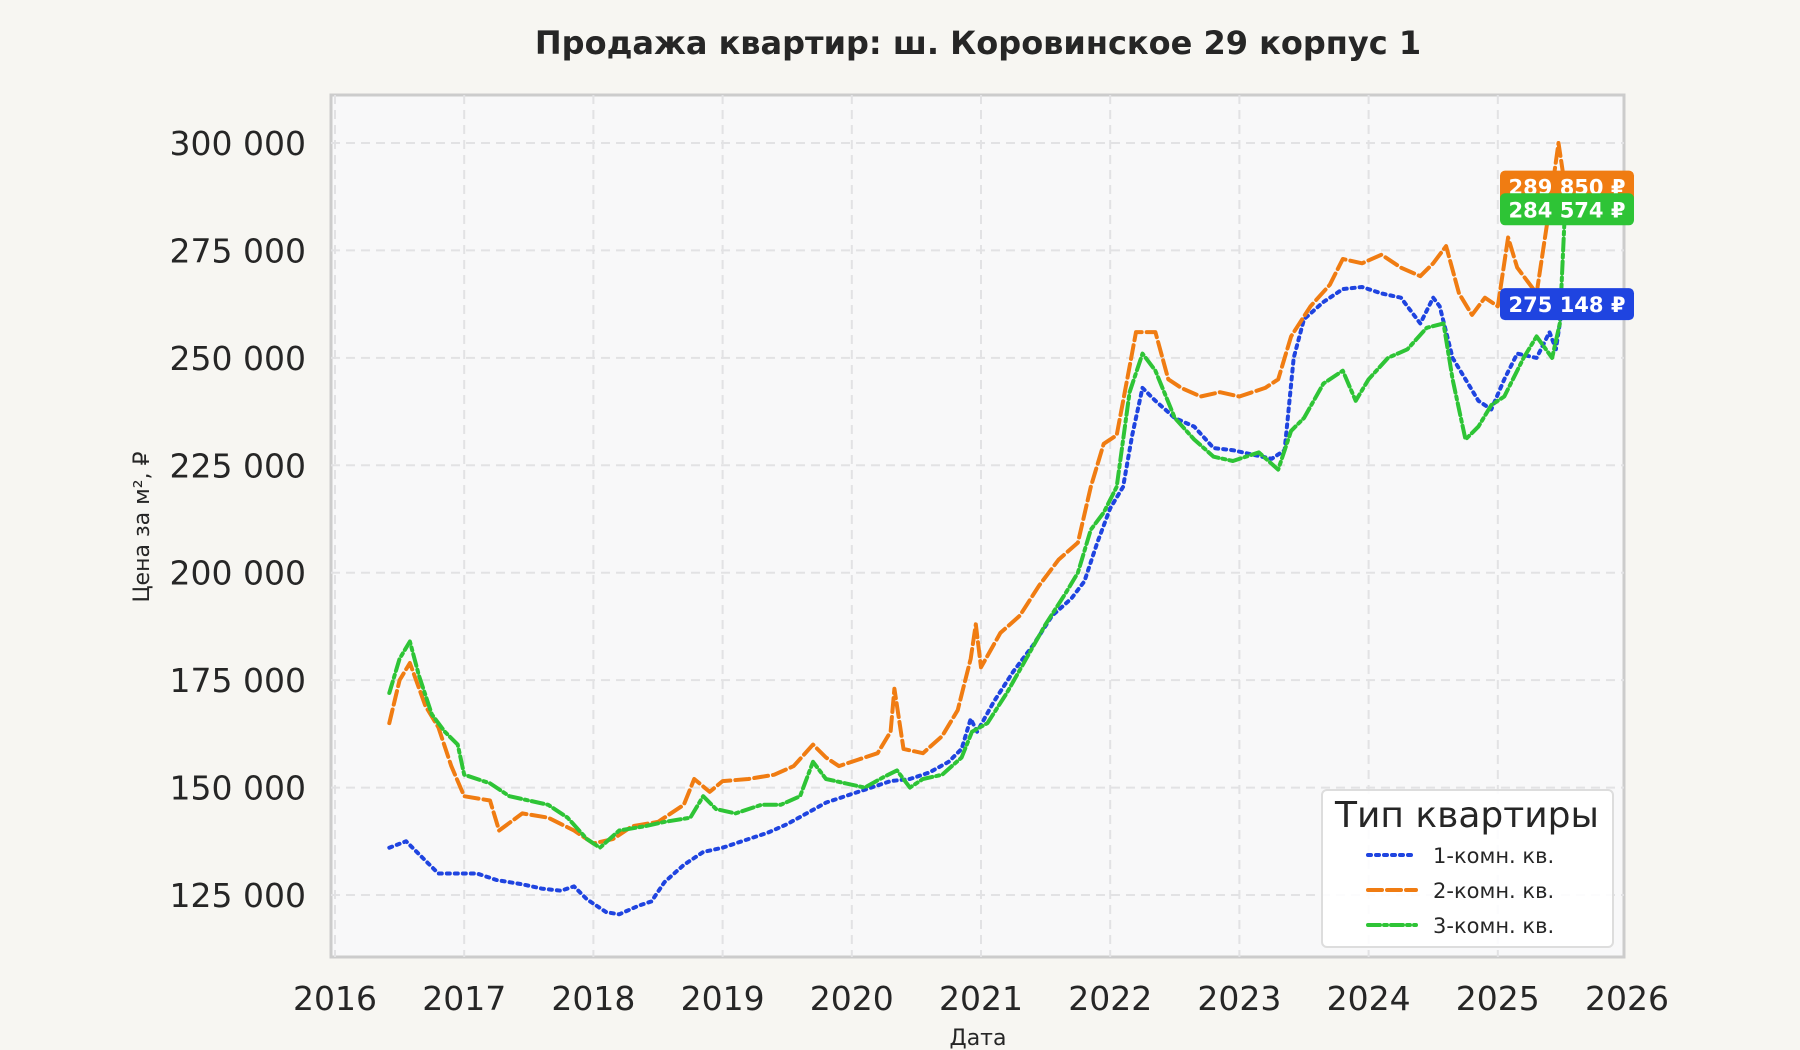 The width and height of the screenshot is (1800, 1050). Describe the element at coordinates (464, 998) in the screenshot. I see `x-tick-label: 2017` at that location.